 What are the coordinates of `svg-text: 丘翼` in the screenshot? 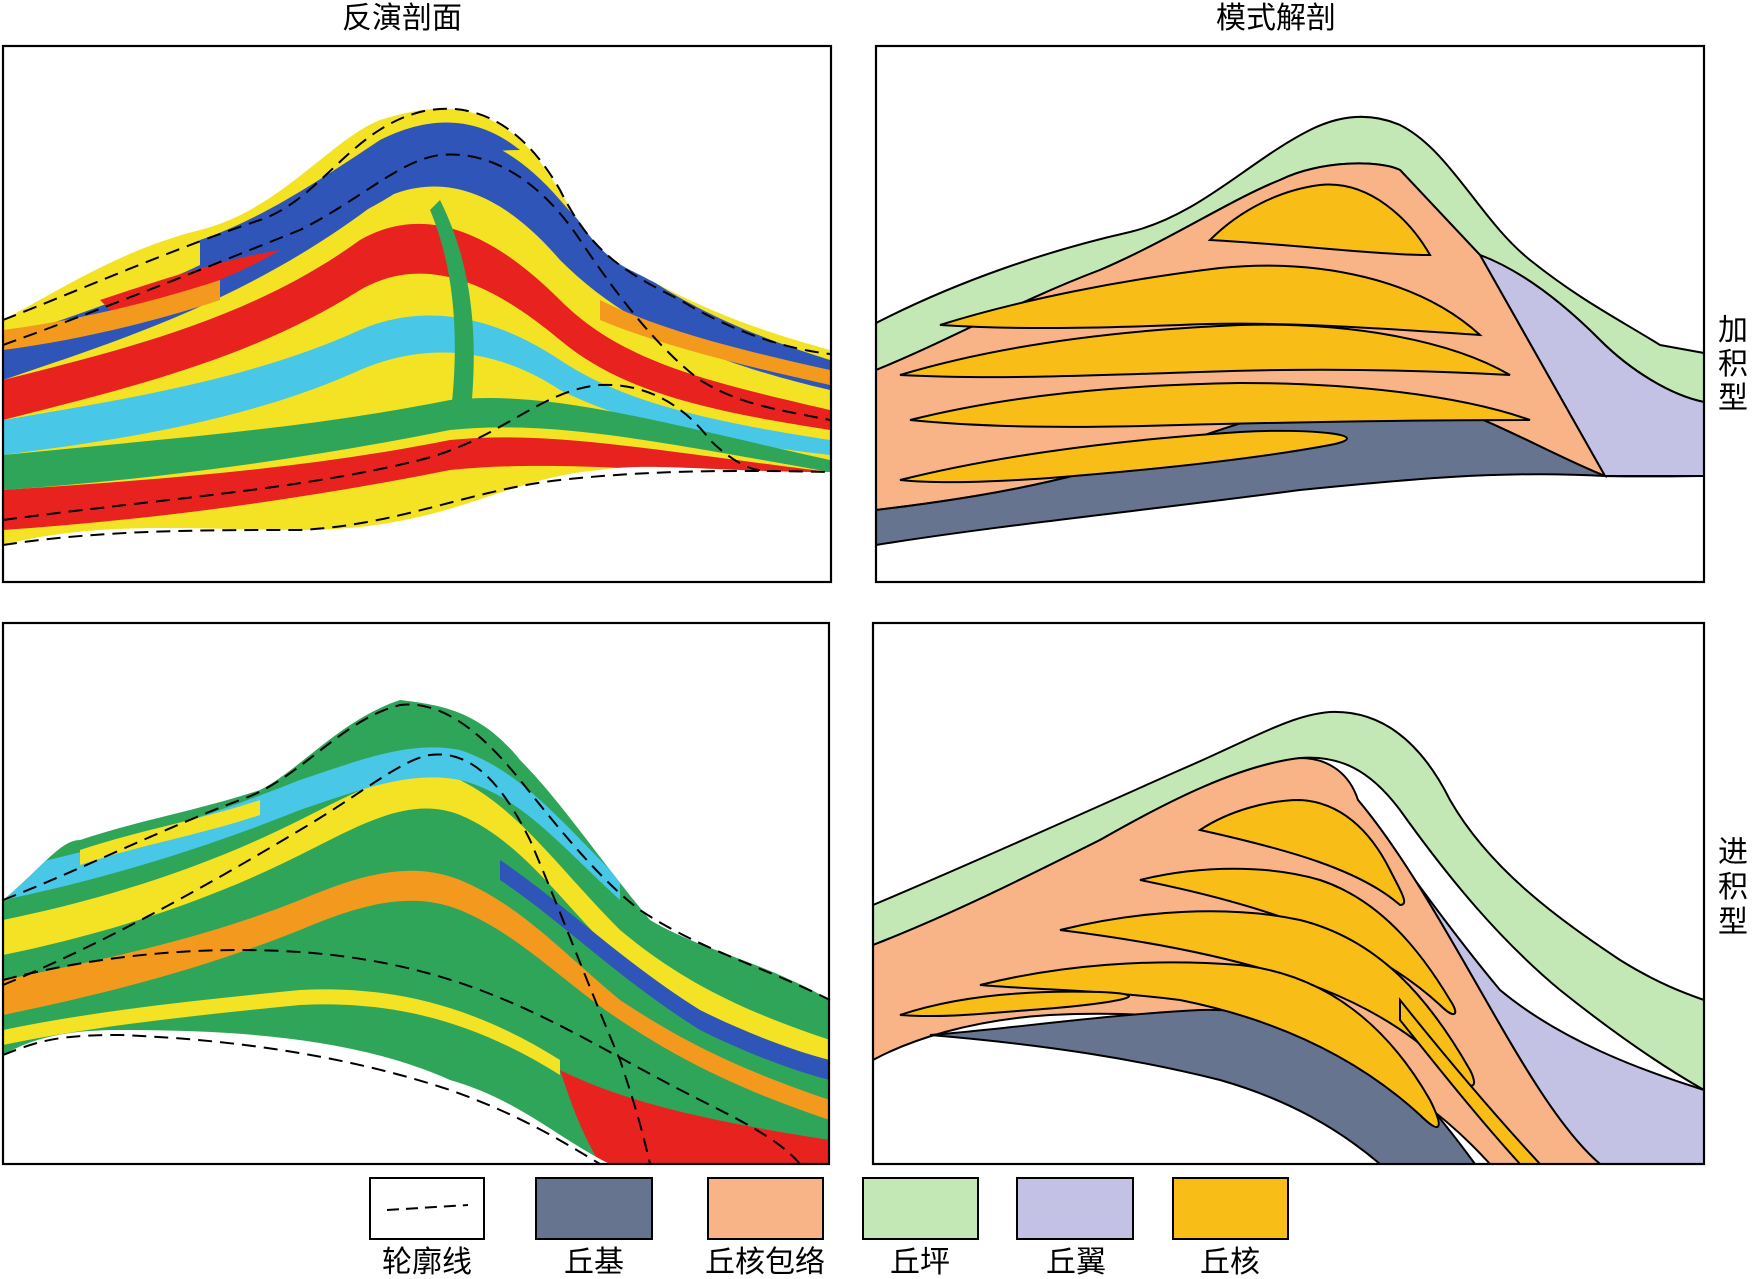 It's located at (1076, 1262).